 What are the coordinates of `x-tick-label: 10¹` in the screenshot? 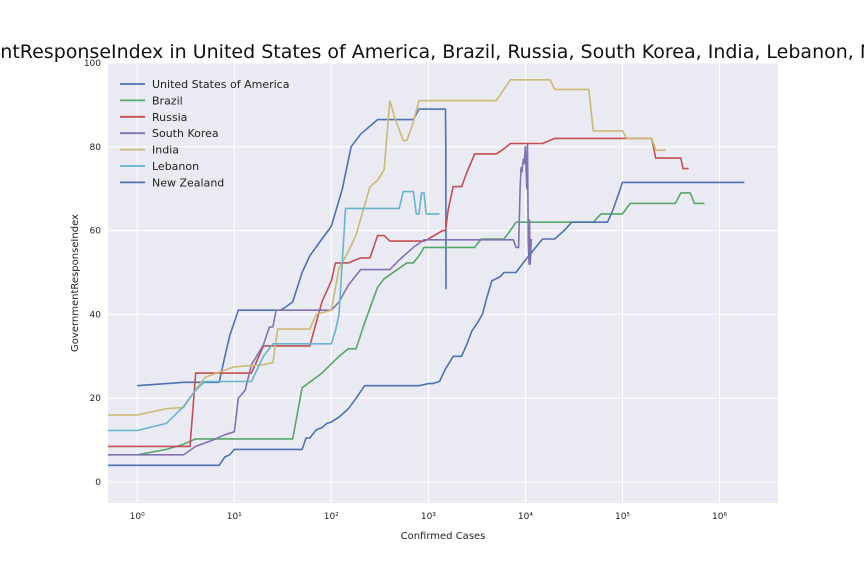 It's located at (234, 517).